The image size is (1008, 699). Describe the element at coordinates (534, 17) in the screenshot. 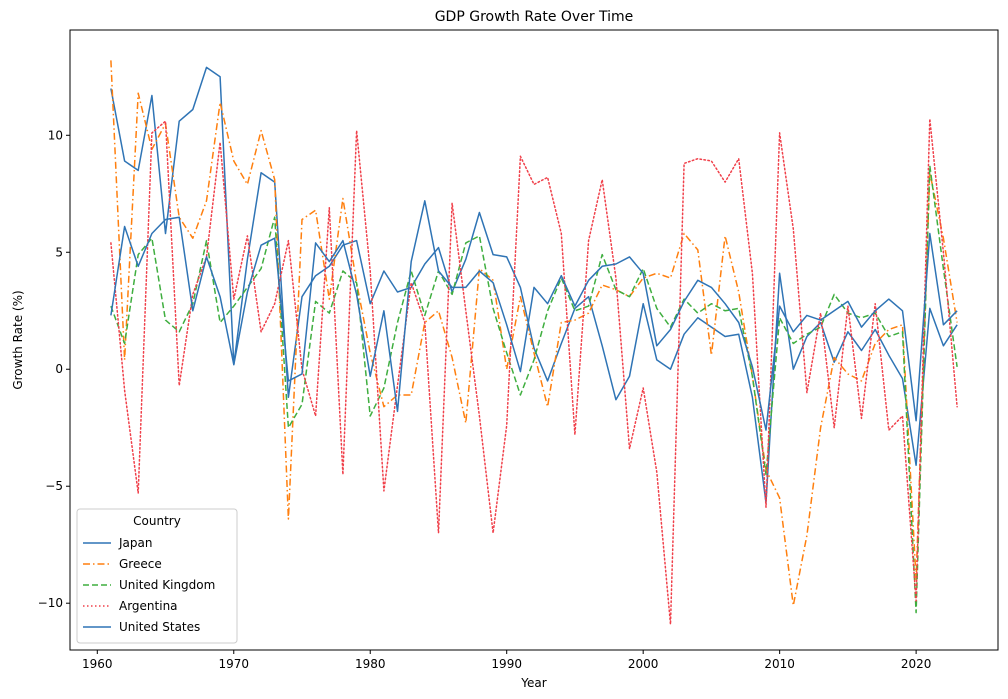

I see `chart-title: GDP Growth Rate Over Time` at that location.